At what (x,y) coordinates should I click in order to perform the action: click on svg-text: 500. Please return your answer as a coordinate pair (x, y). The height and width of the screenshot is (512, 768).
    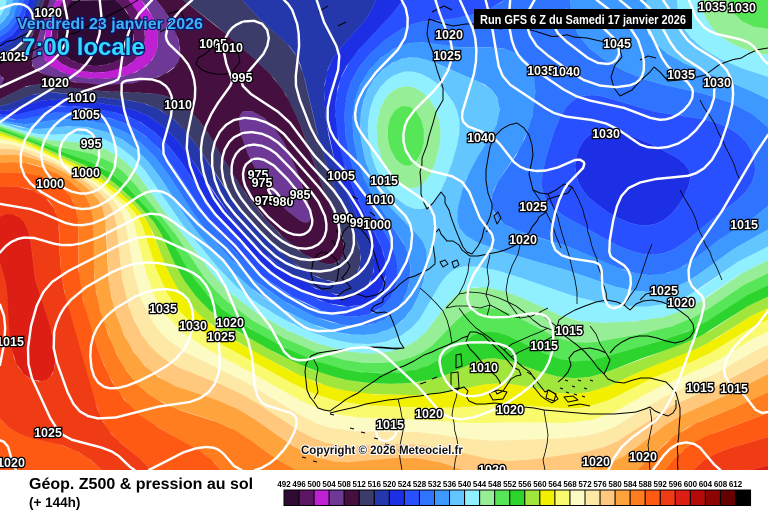
    Looking at the image, I should click on (314, 484).